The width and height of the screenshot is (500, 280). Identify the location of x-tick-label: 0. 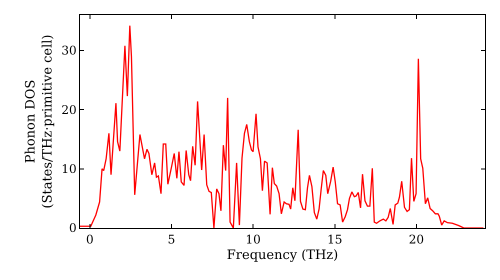
(90, 239).